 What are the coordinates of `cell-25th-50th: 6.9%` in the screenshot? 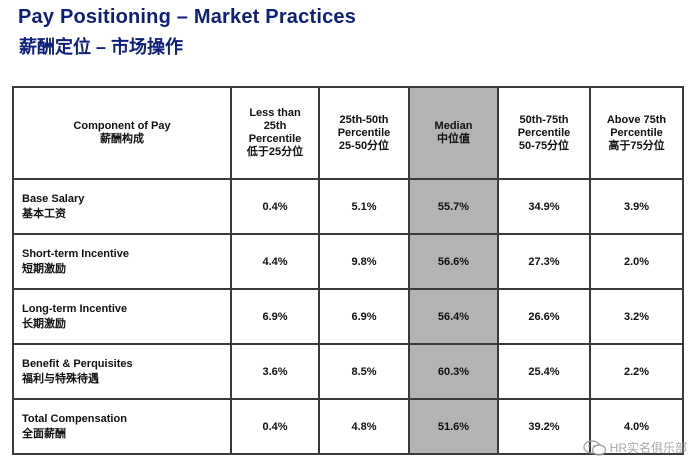 It's located at (364, 316).